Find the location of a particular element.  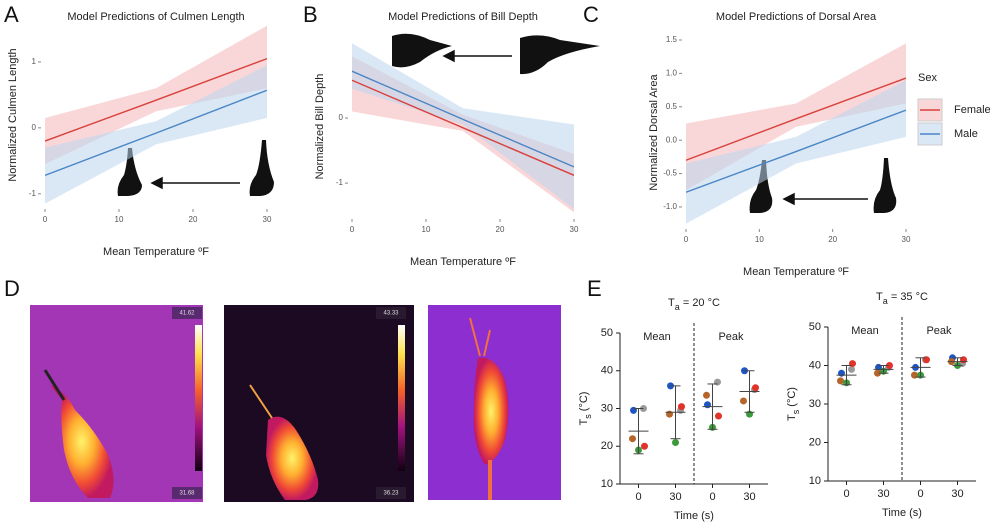

legend-label: Female is located at coordinates (972, 110).